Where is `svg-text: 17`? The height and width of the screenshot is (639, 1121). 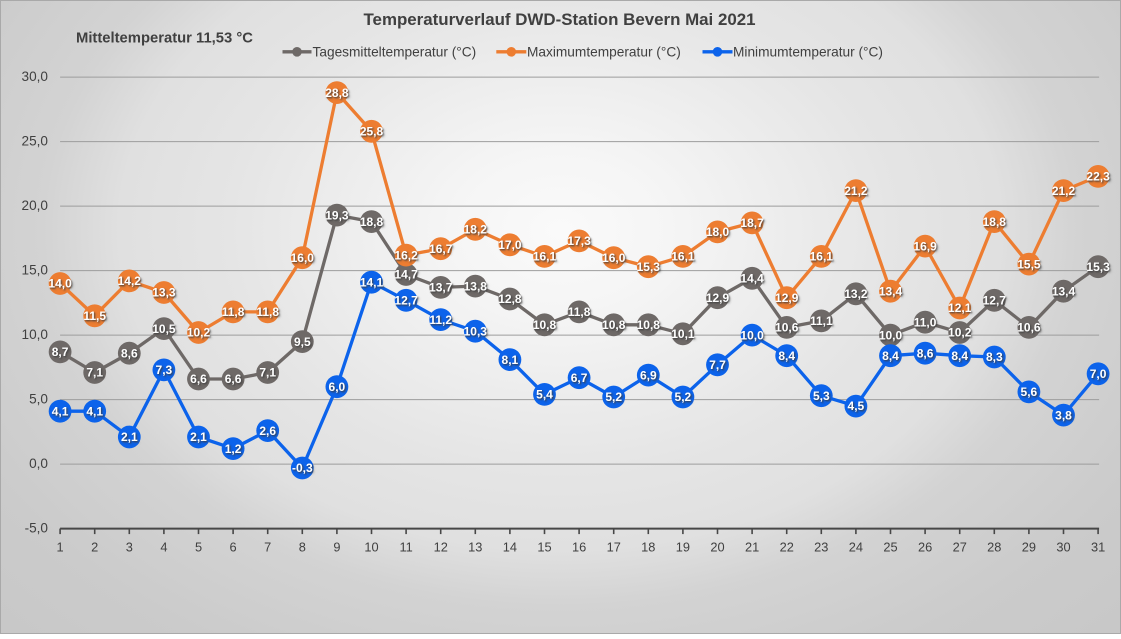 svg-text: 17 is located at coordinates (614, 546).